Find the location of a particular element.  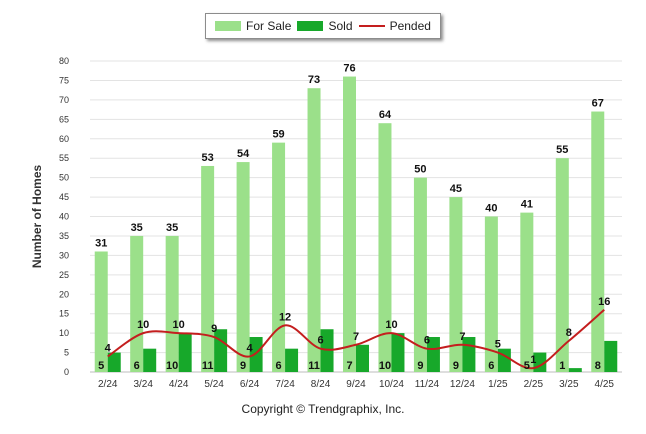

data-label-pended: 9 is located at coordinates (214, 329).